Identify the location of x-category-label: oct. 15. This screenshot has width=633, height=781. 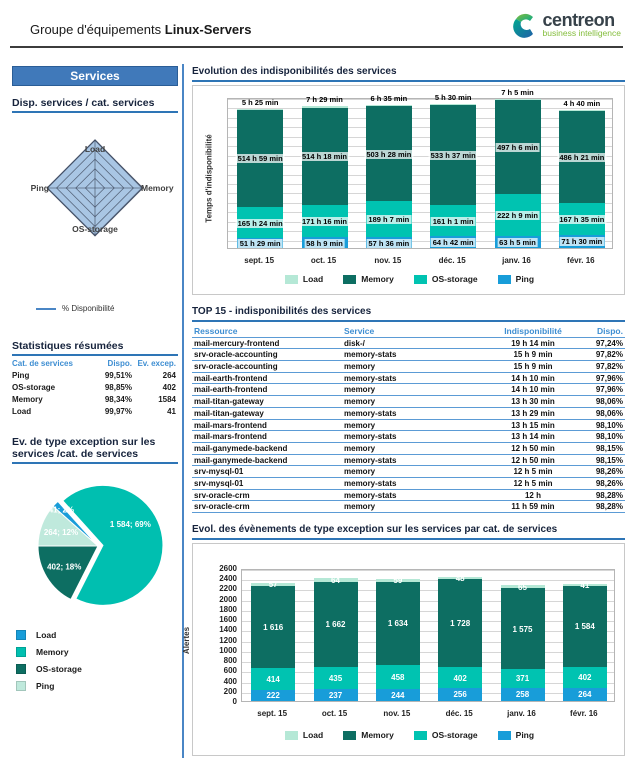
(323, 260).